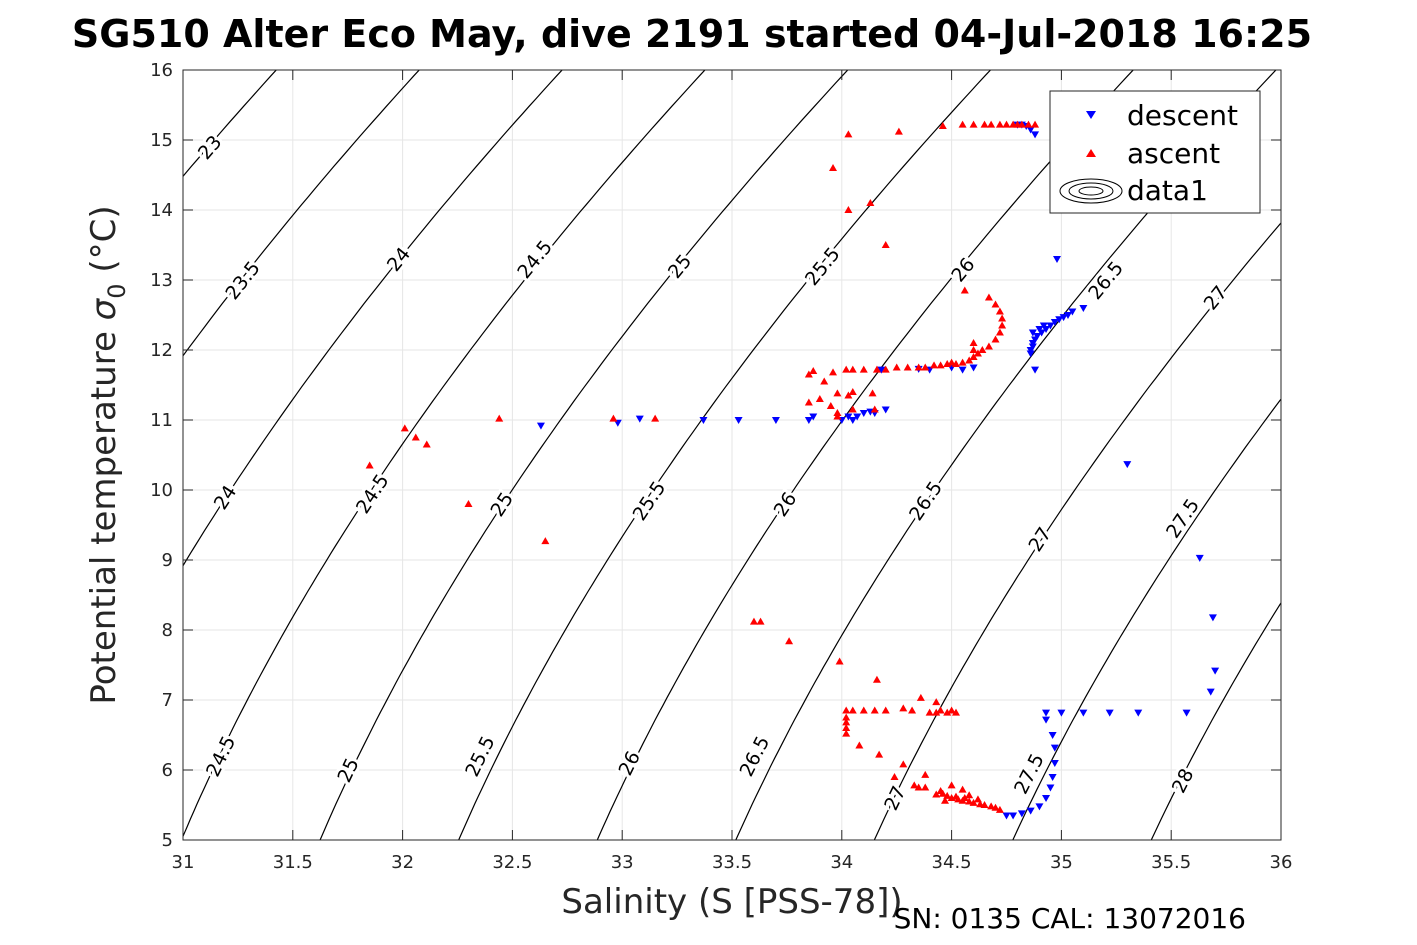 The image size is (1417, 945). I want to click on legend-marker-data1, so click(1091, 191).